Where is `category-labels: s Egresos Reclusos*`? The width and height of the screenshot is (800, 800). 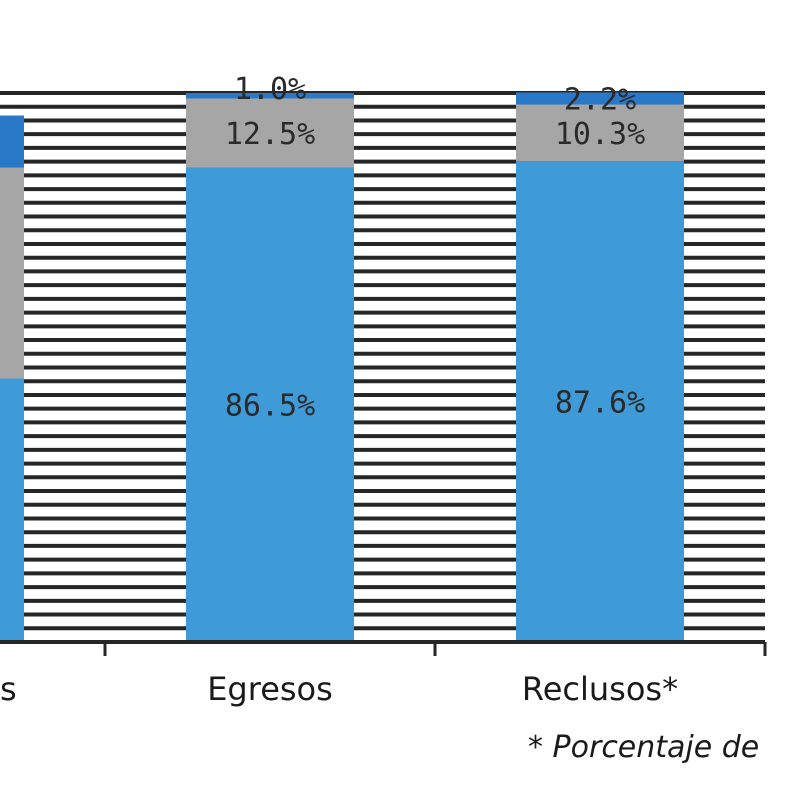
category-labels: s Egresos Reclusos* is located at coordinates (339, 689).